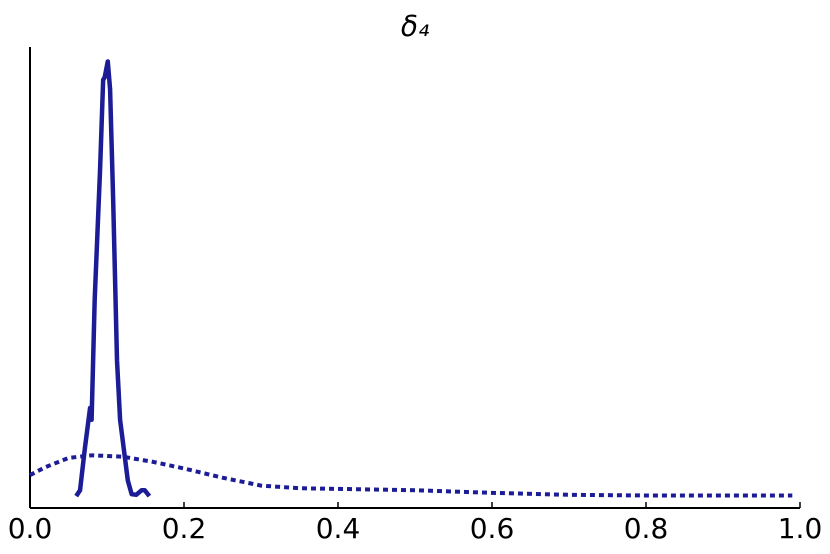  Describe the element at coordinates (800, 528) in the screenshot. I see `x-tick-label: 1.0` at that location.